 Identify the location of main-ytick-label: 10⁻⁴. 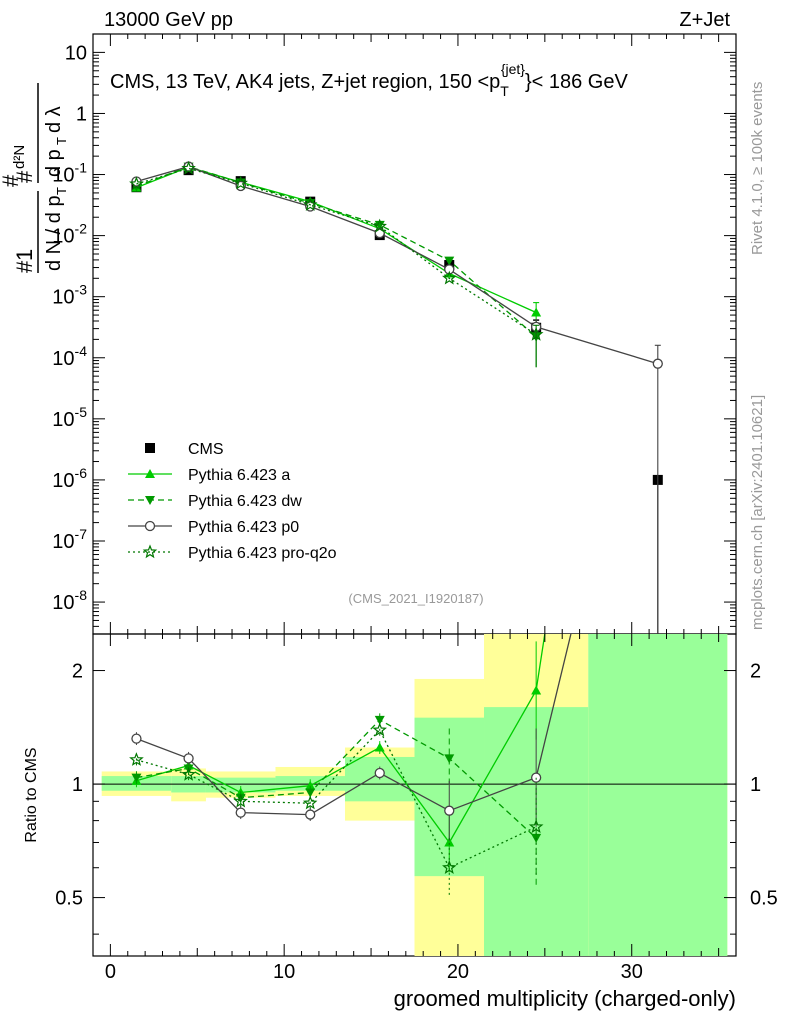
(69, 356).